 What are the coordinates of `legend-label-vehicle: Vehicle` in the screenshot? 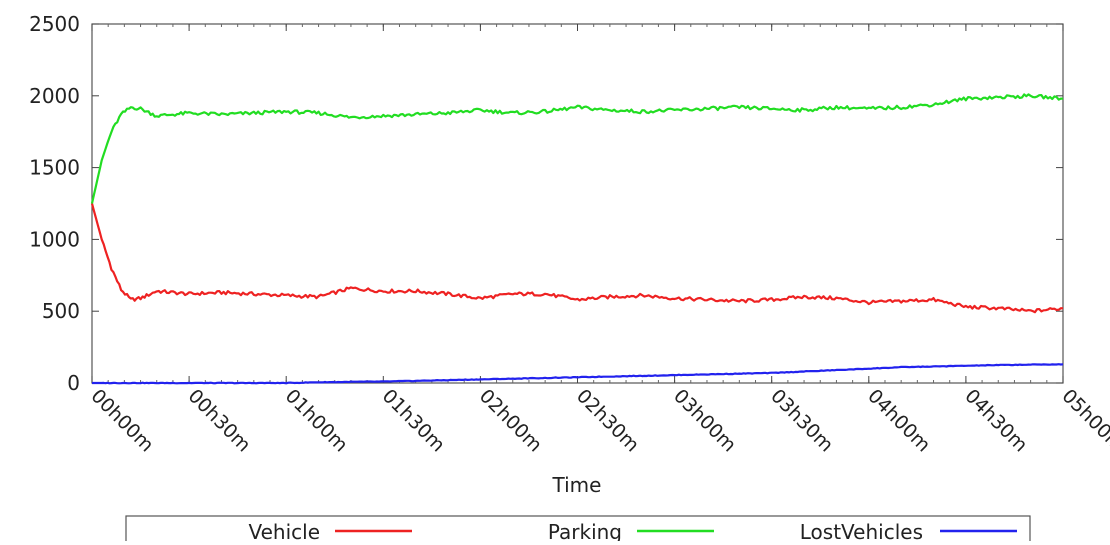 It's located at (284, 530).